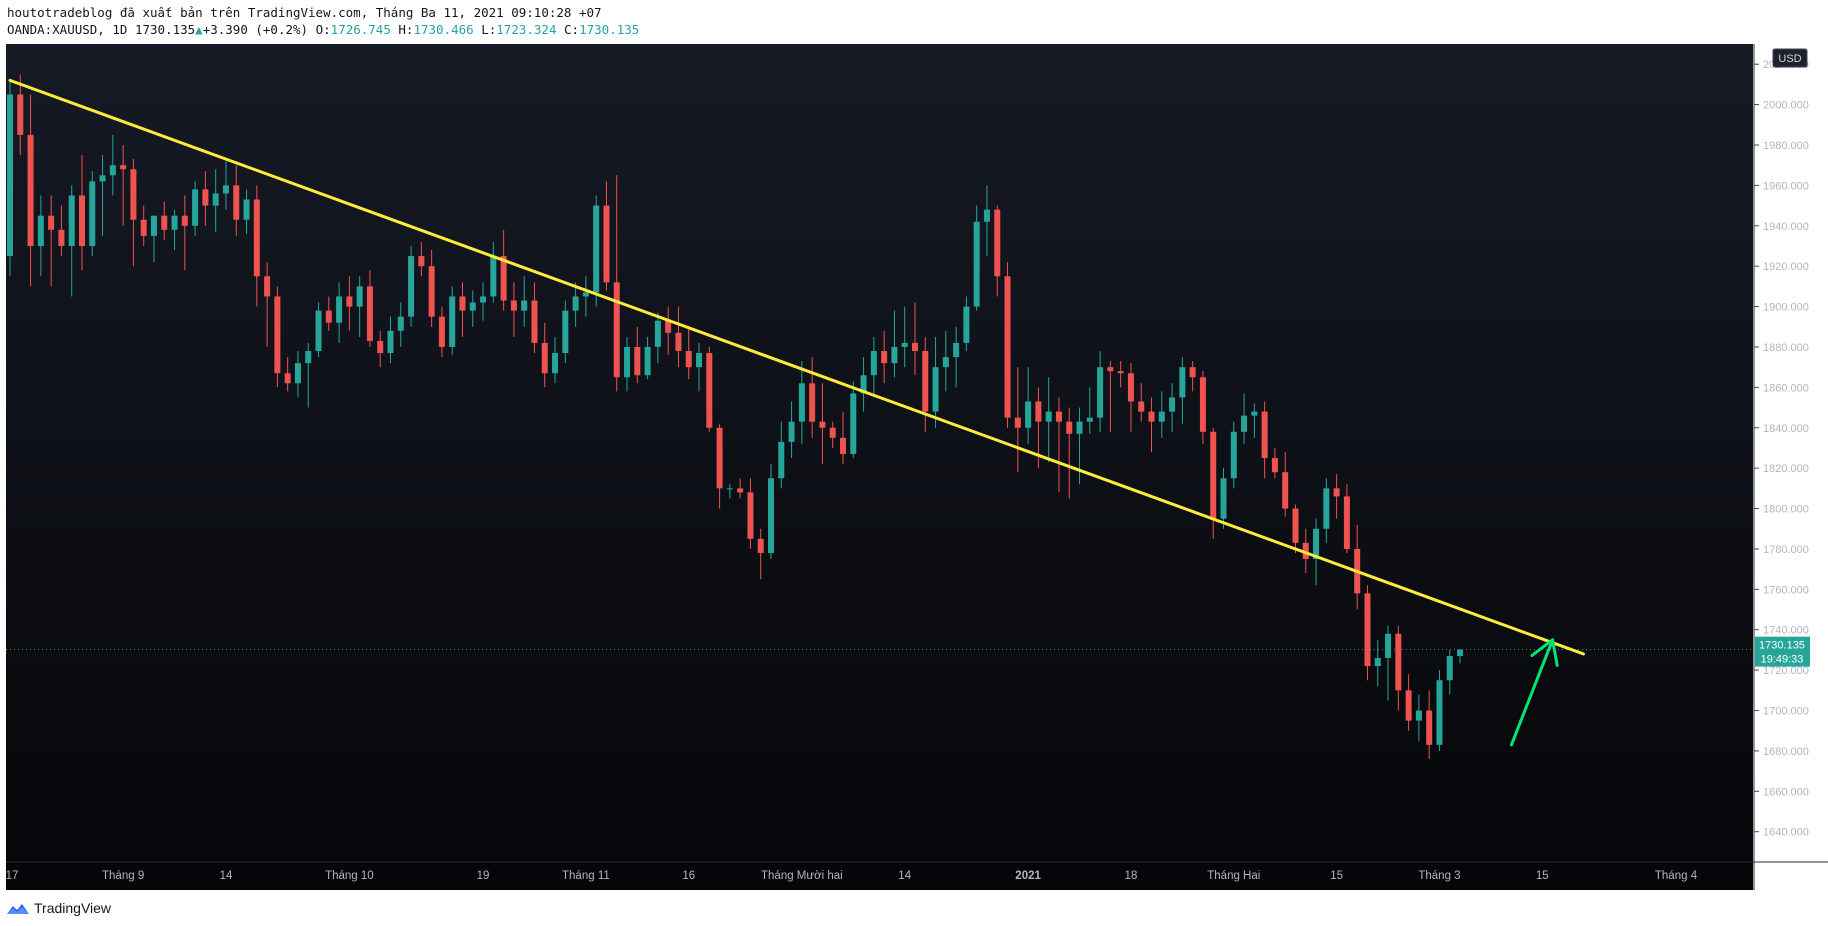  I want to click on time-tick-label: 19, so click(483, 876).